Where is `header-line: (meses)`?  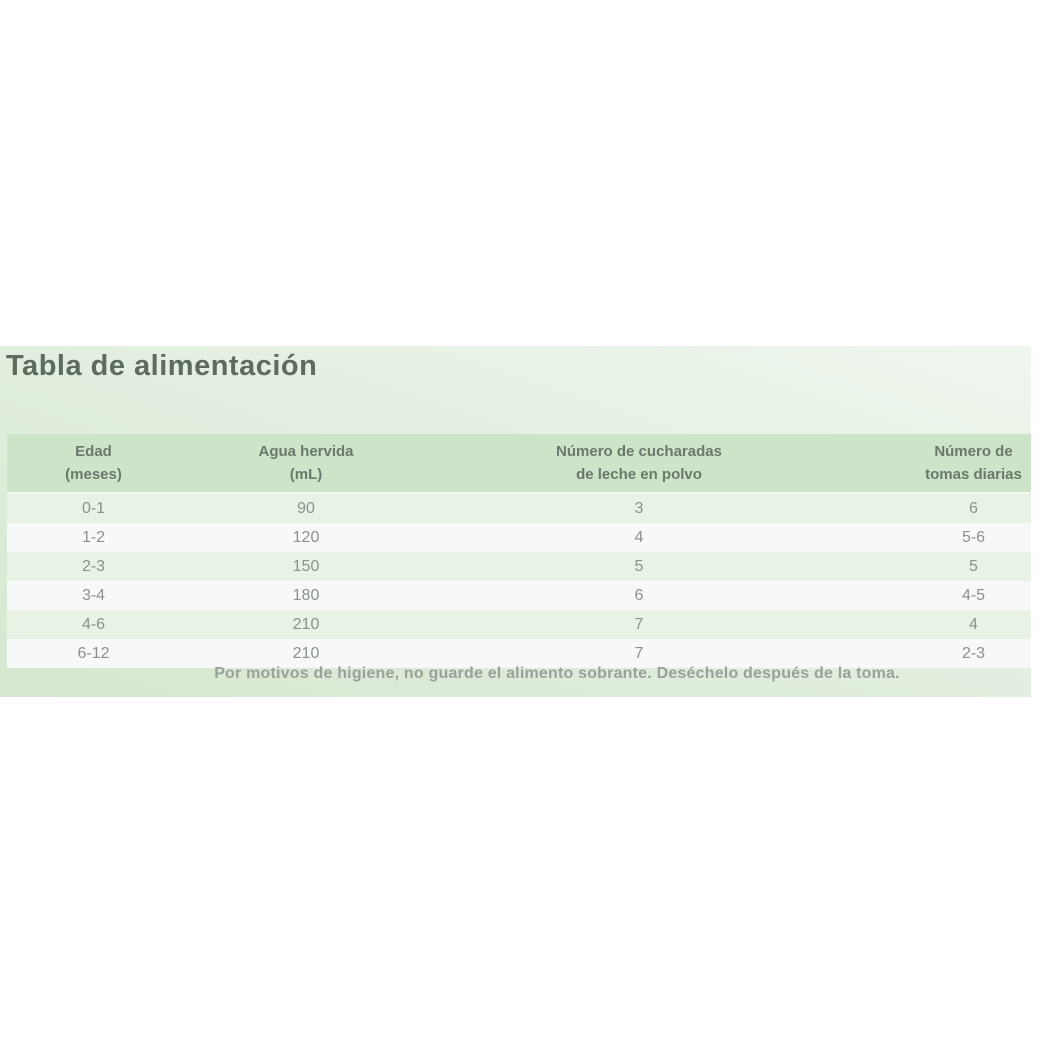 header-line: (meses) is located at coordinates (93, 474).